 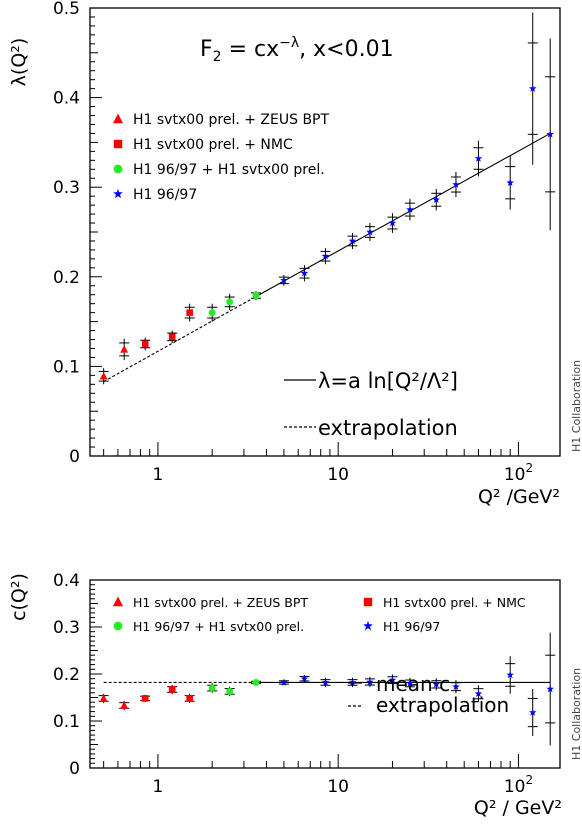 I want to click on x-axis-label: Q² /GeV², so click(x=519, y=497).